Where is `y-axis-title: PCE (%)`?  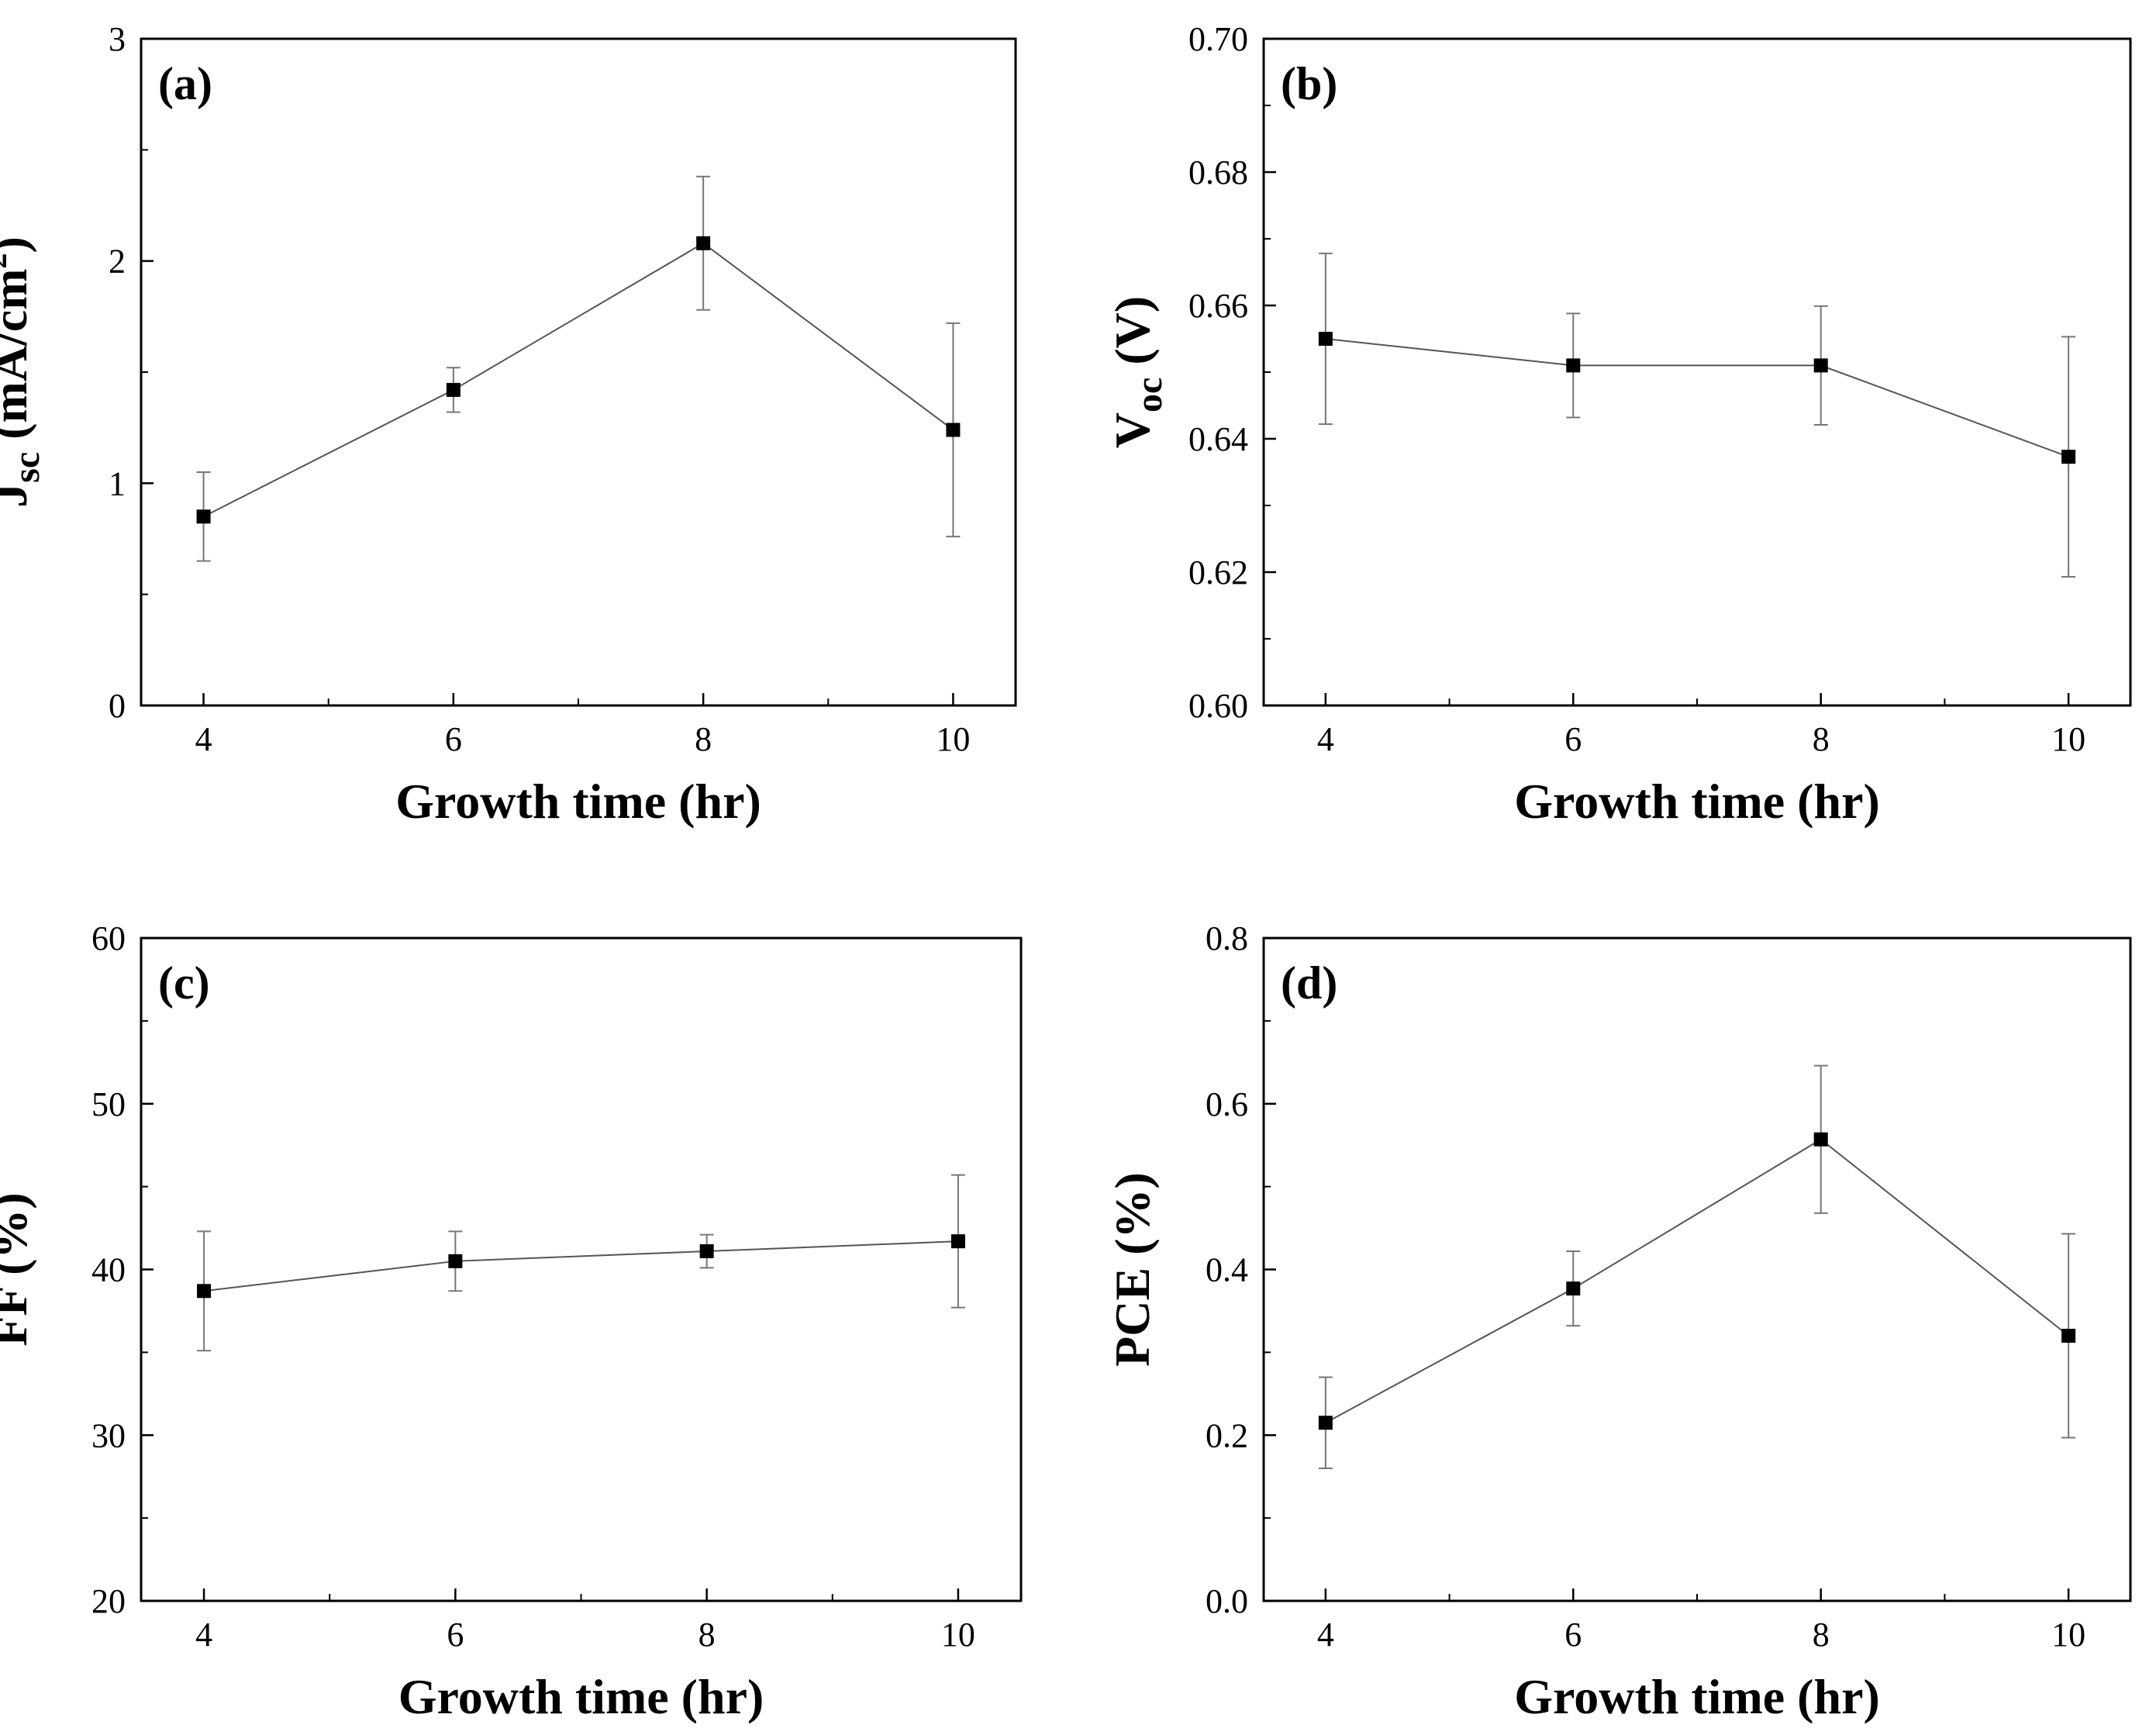 y-axis-title: PCE (%) is located at coordinates (1132, 1269).